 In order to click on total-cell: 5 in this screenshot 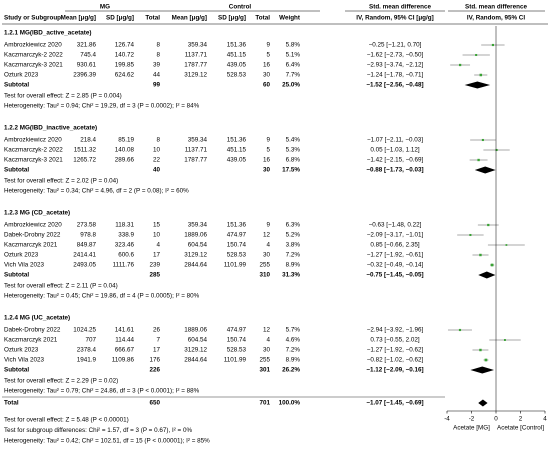, I will do `click(268, 150)`.